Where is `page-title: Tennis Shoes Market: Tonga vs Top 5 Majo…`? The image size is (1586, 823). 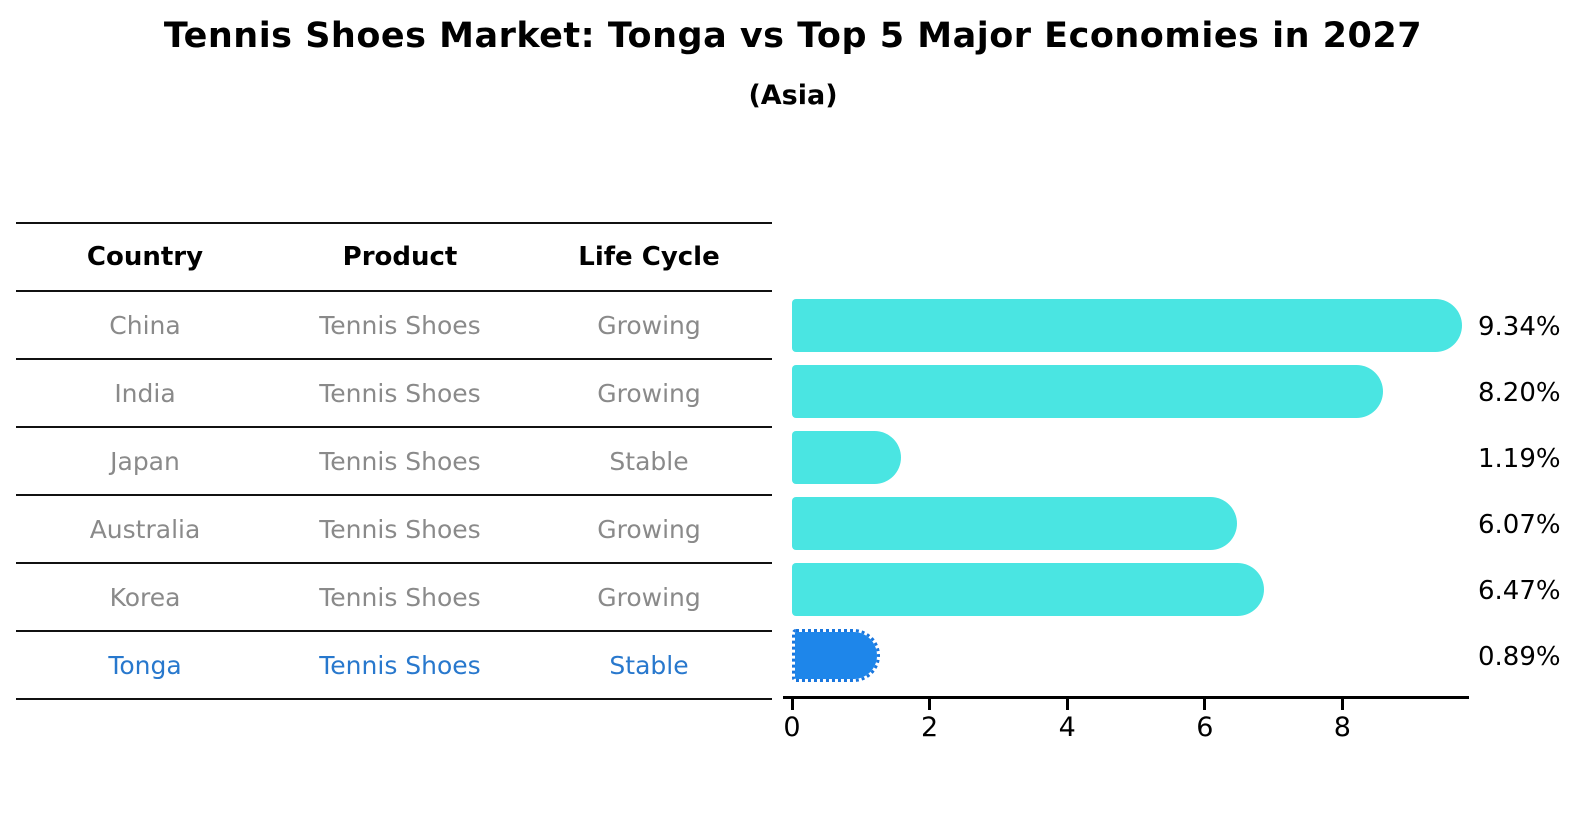 page-title: Tennis Shoes Market: Tonga vs Top 5 Majo… is located at coordinates (793, 36).